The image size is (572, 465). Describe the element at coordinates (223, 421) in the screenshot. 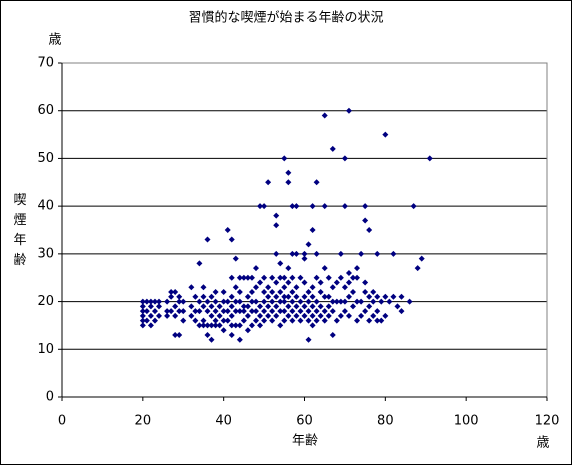

I see `x-tick-label: 40` at that location.